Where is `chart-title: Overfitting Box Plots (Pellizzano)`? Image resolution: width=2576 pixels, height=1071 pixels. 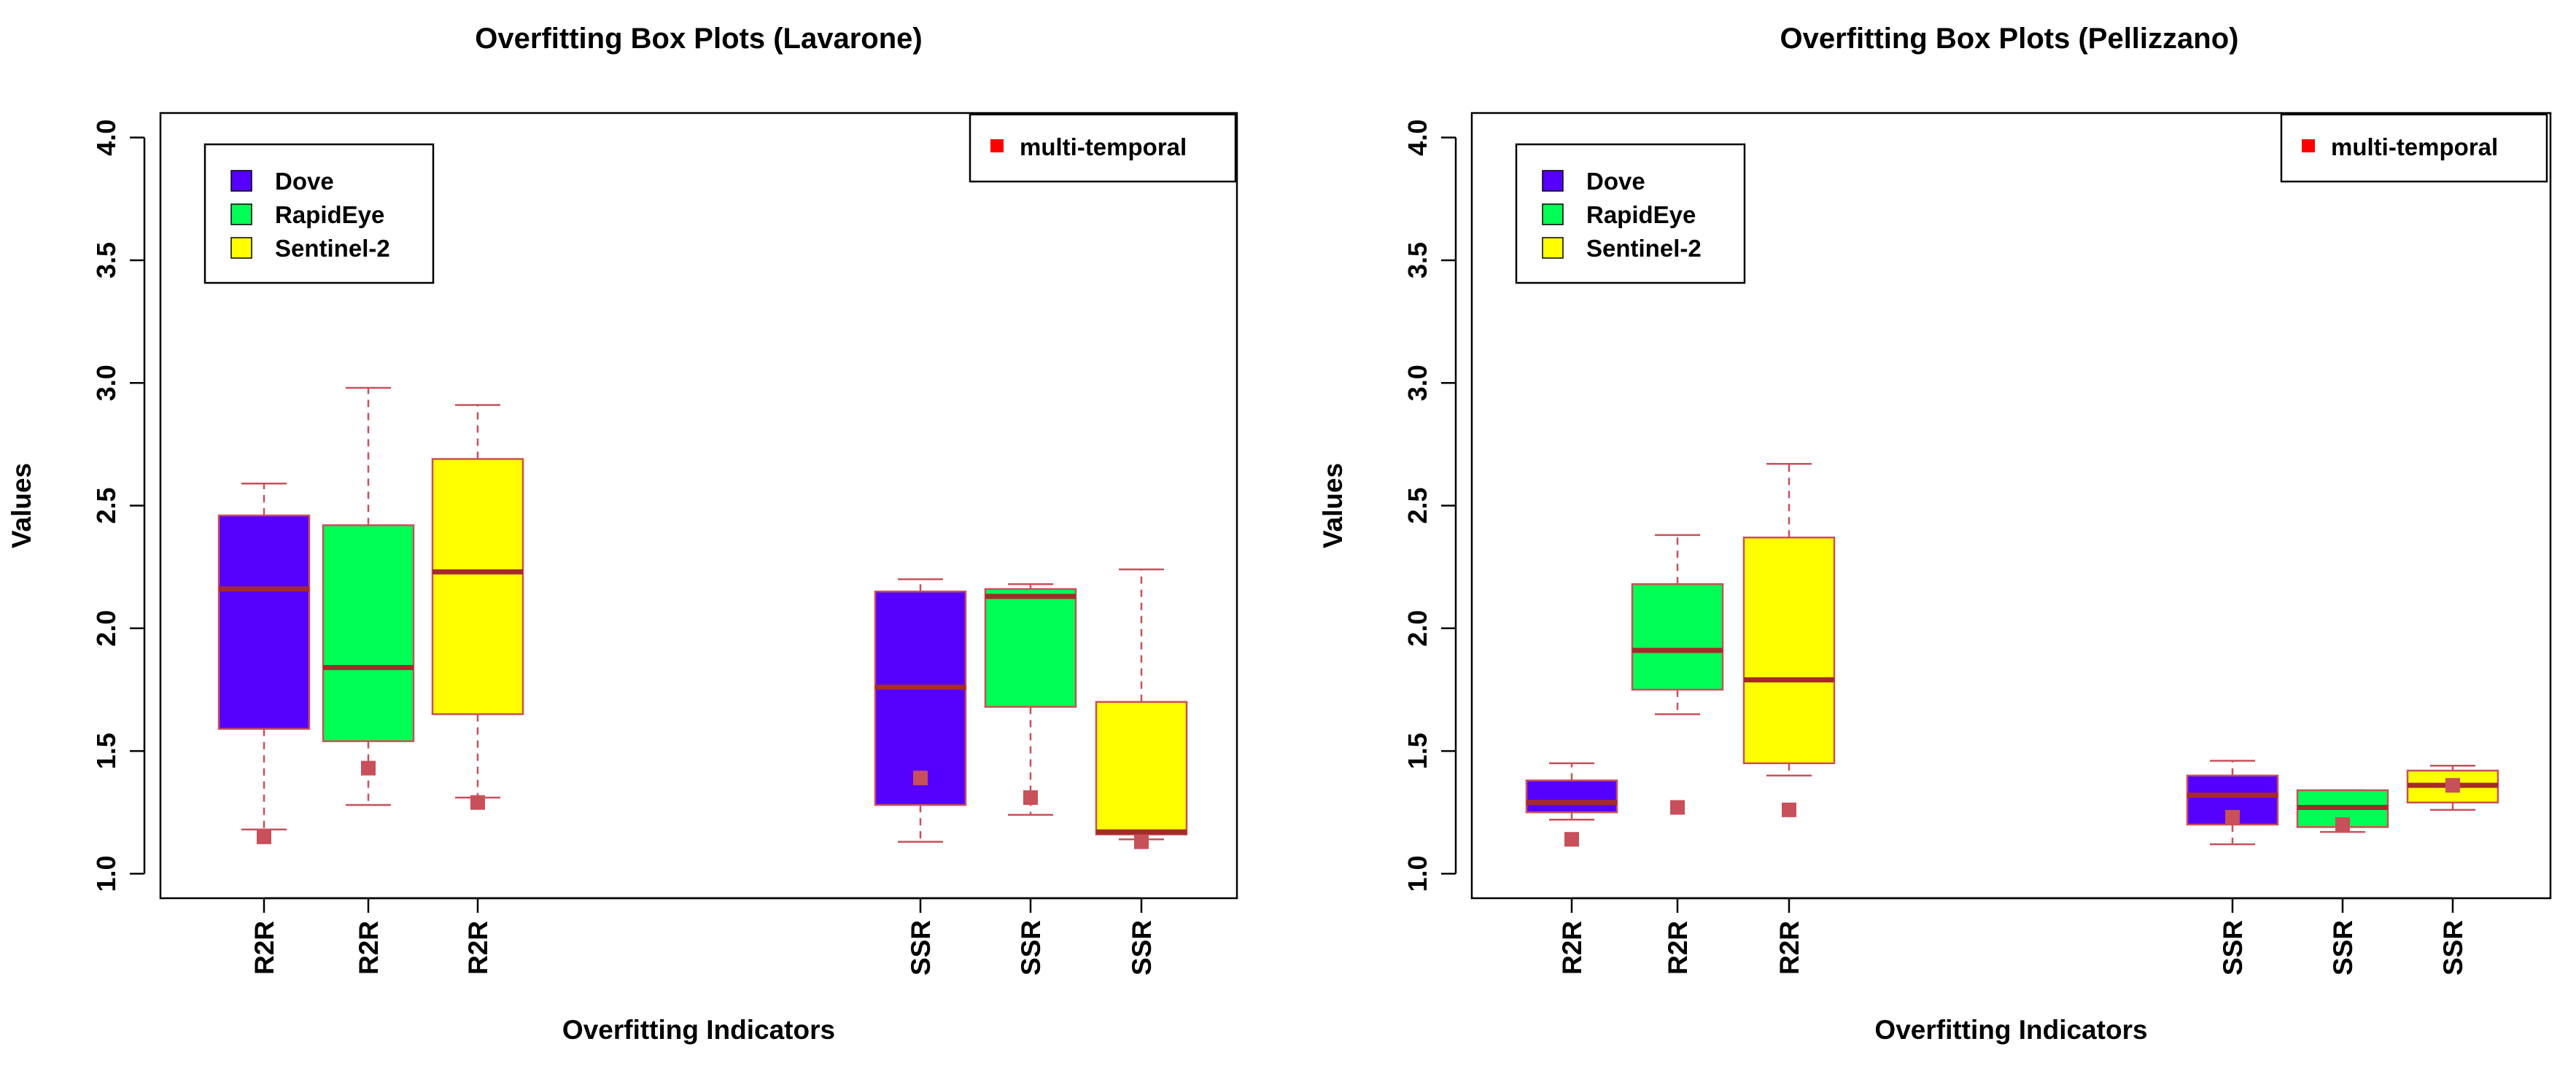 chart-title: Overfitting Box Plots (Pellizzano) is located at coordinates (2010, 39).